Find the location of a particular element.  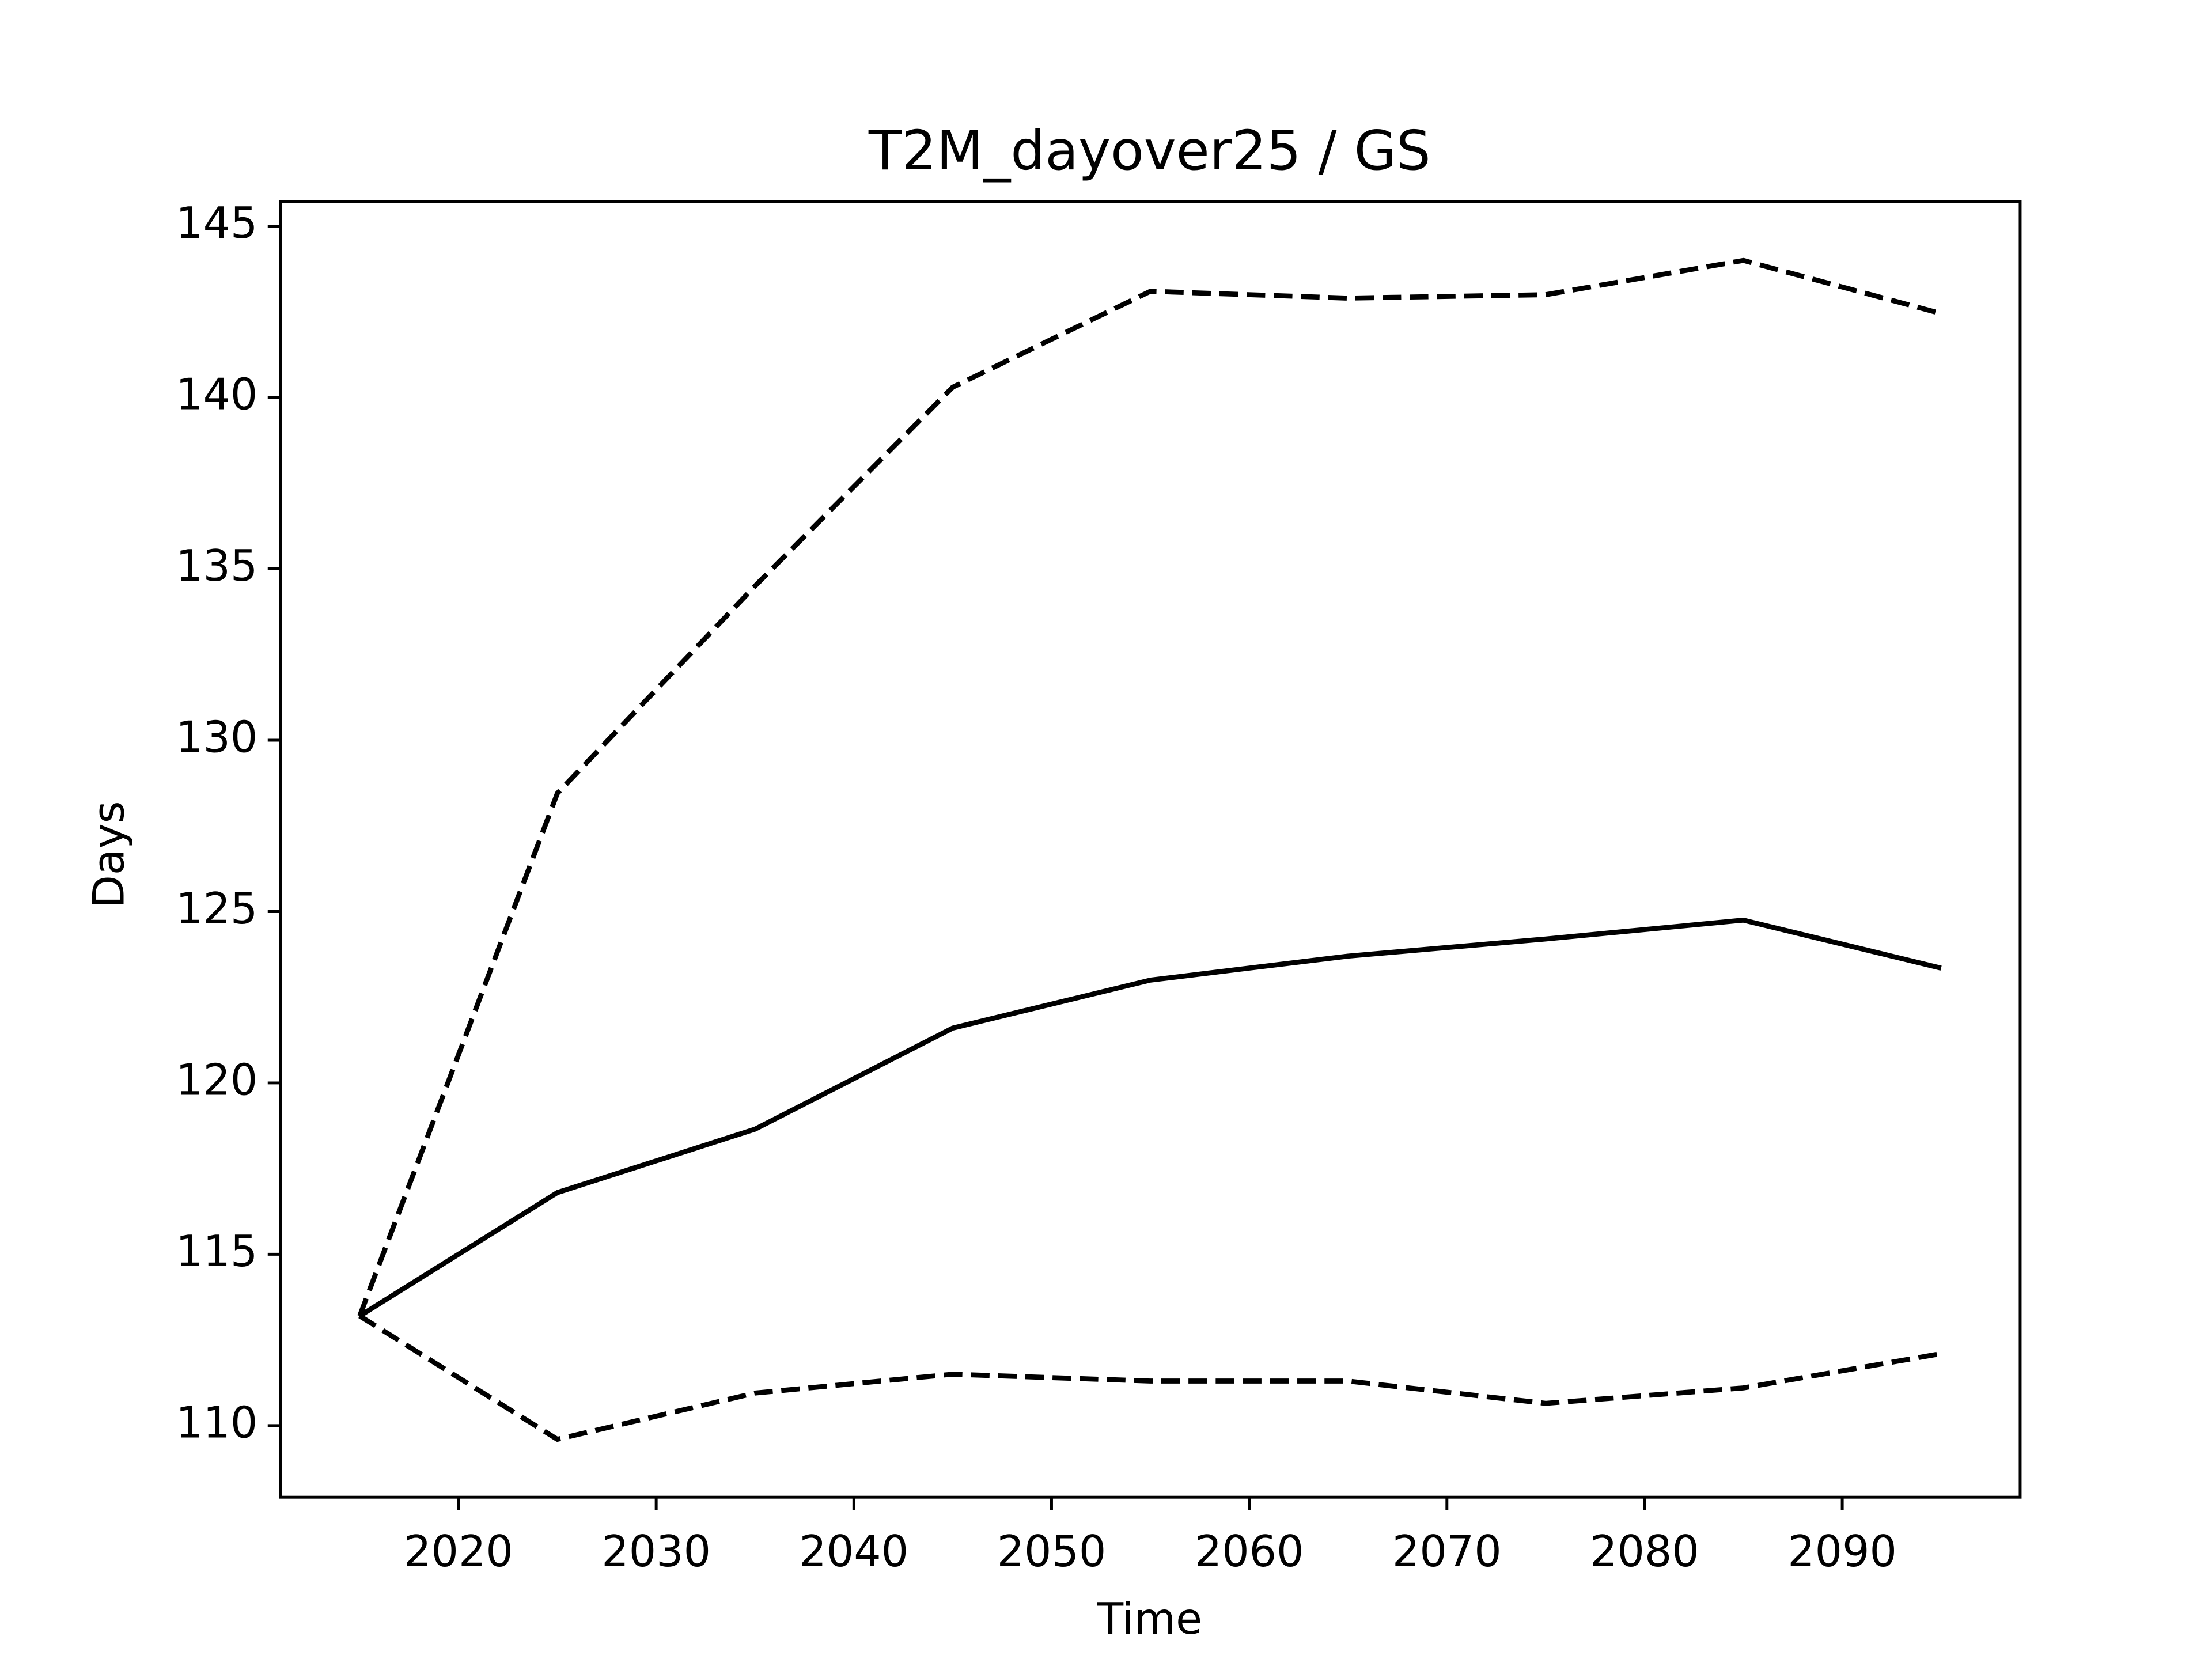

y-tick-label: 125 is located at coordinates (216, 909).